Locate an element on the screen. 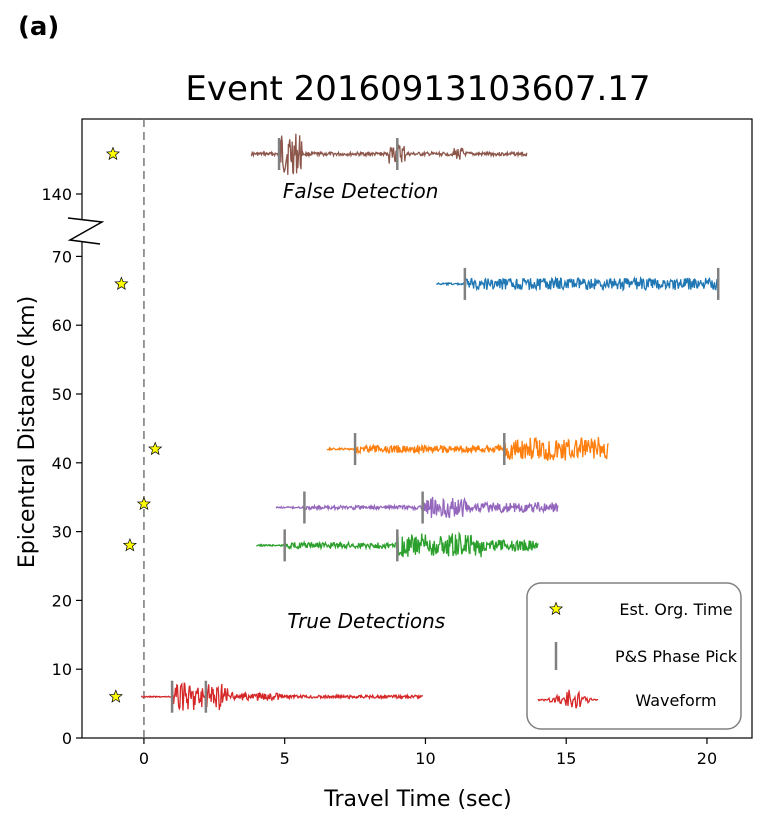 This screenshot has height=830, width=774. x-tick-label: 0 is located at coordinates (144, 758).